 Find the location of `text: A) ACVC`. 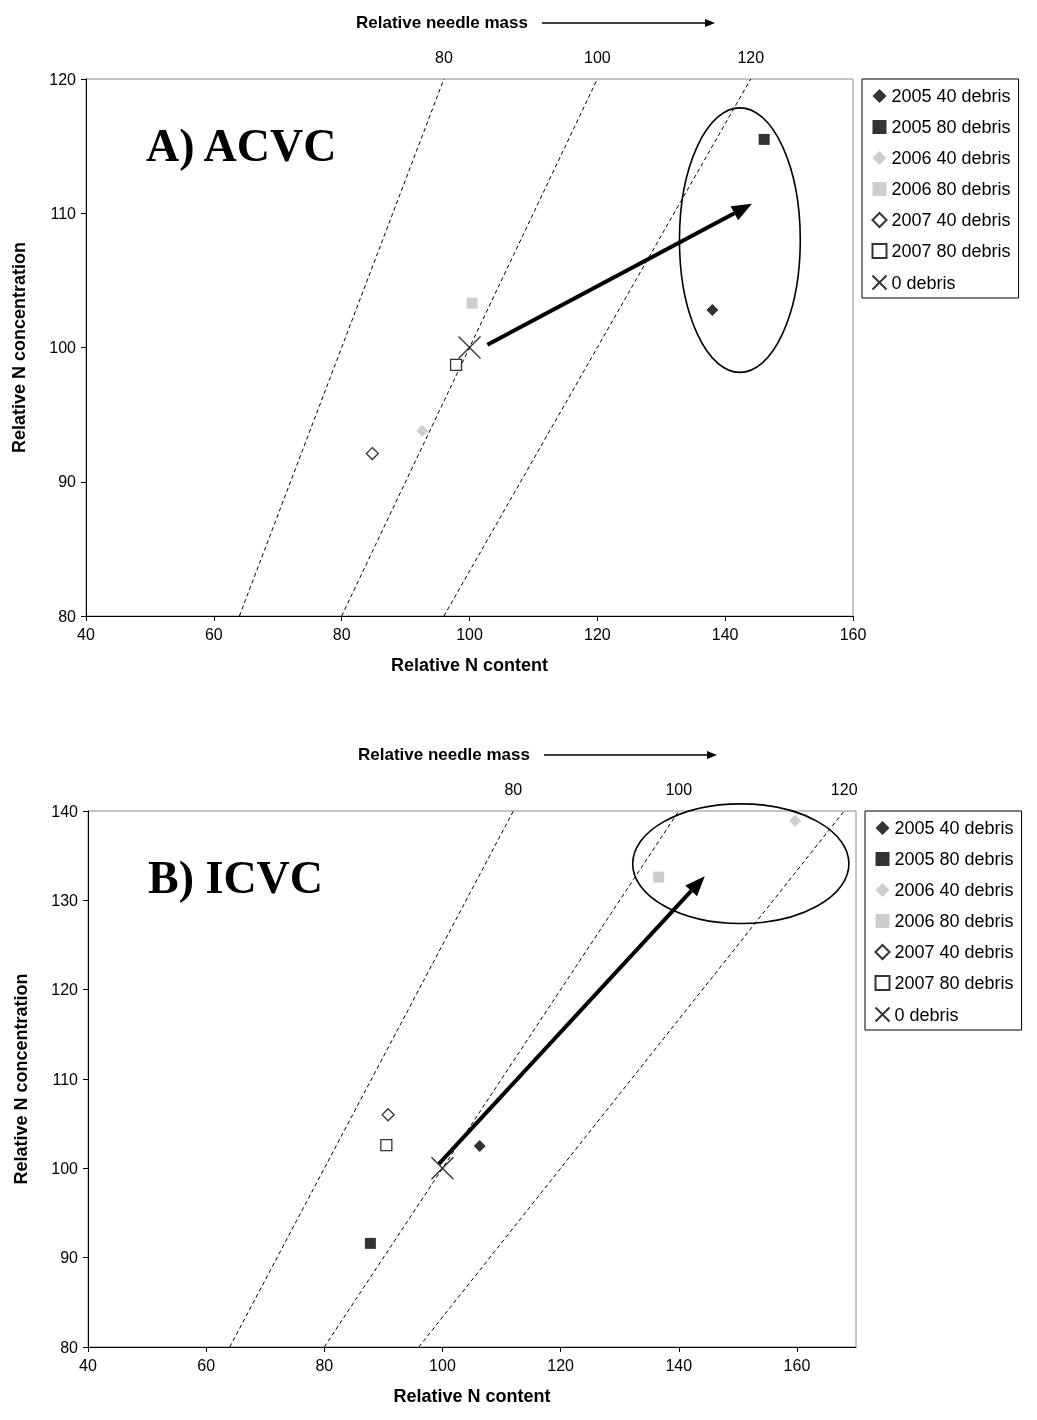

text: A) ACVC is located at coordinates (241, 145).